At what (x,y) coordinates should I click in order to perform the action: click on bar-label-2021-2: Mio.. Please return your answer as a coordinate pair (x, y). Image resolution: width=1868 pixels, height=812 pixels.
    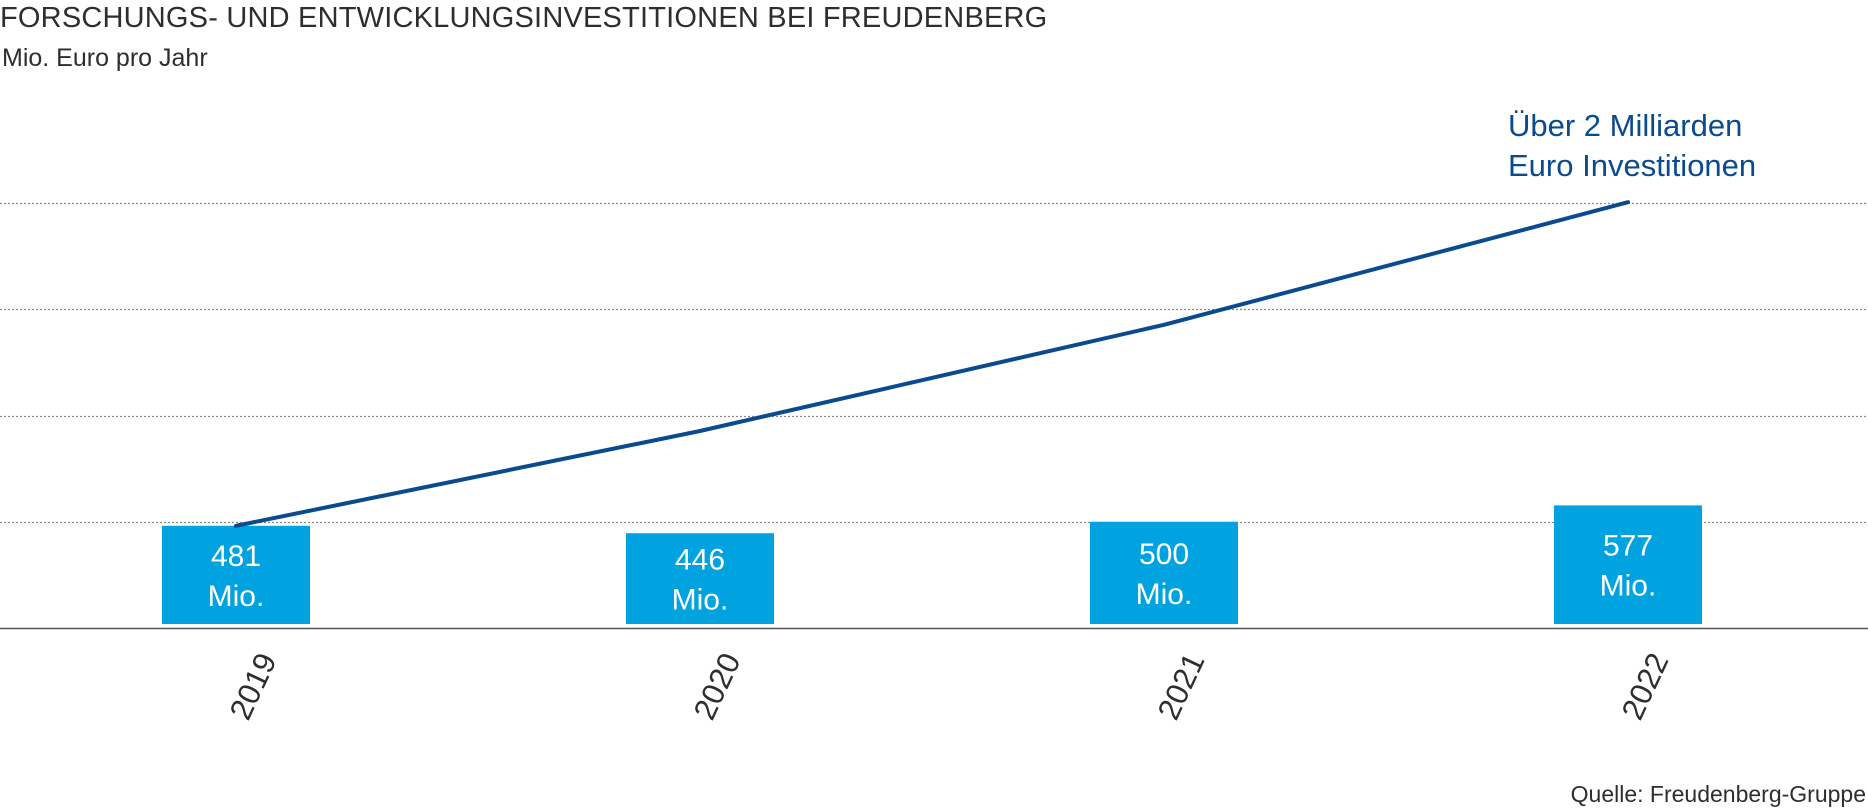
    Looking at the image, I should click on (1164, 594).